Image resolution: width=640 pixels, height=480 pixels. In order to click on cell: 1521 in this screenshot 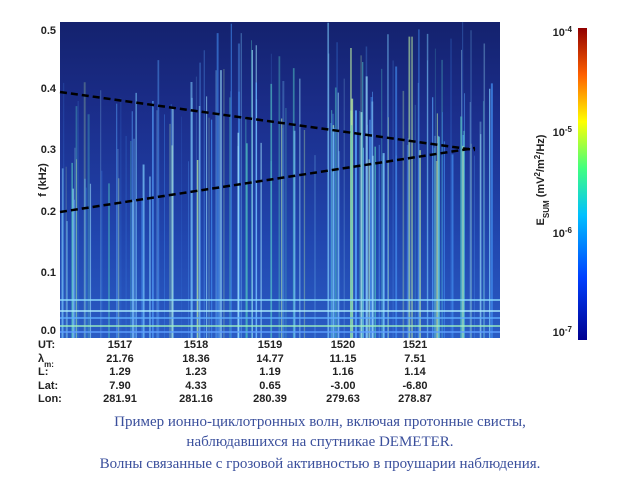, I will do `click(415, 345)`.